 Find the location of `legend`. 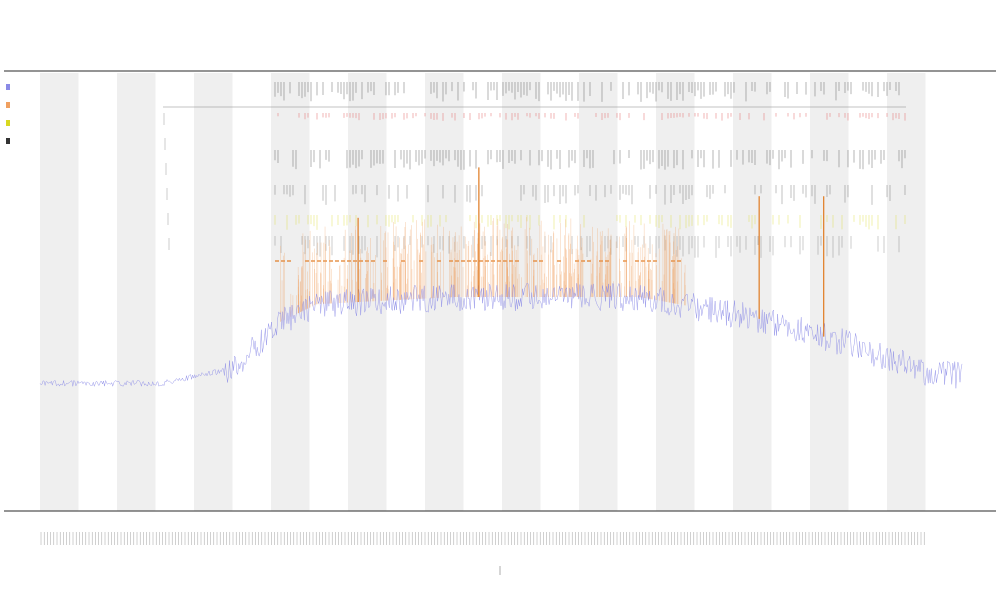

legend is located at coordinates (8, 114).